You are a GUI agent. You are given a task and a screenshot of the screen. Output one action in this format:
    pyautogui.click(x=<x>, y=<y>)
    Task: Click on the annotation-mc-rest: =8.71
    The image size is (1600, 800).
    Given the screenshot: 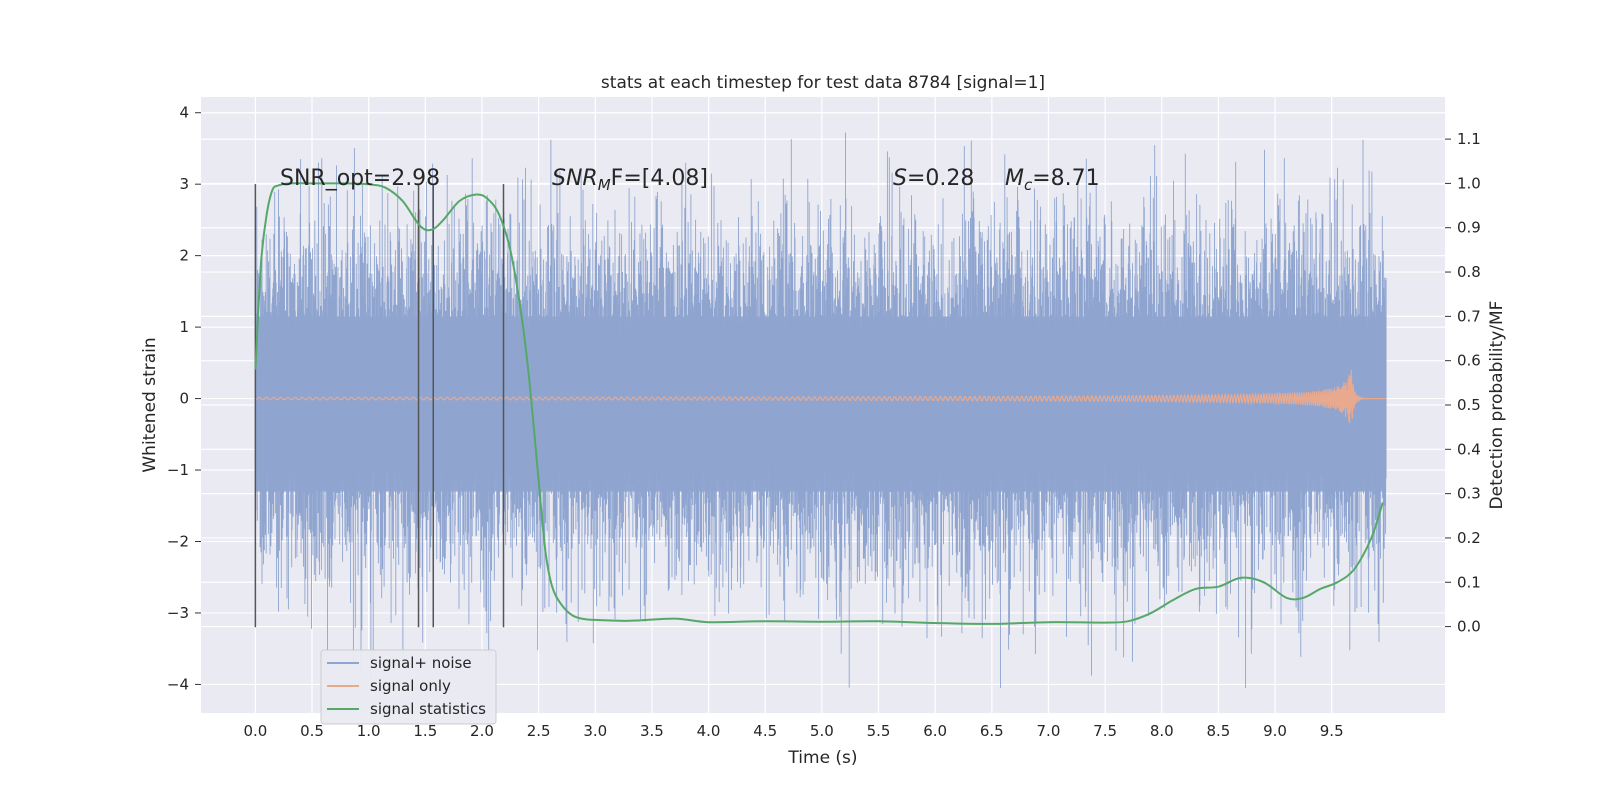 What is the action you would take?
    pyautogui.click(x=1065, y=178)
    